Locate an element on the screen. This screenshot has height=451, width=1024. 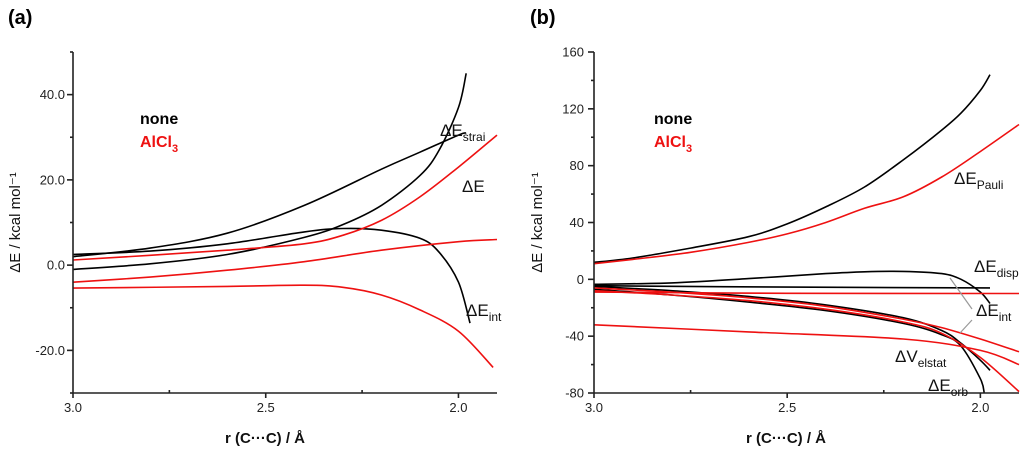
curve-label-strain: ΔEstrai is located at coordinates (462, 132).